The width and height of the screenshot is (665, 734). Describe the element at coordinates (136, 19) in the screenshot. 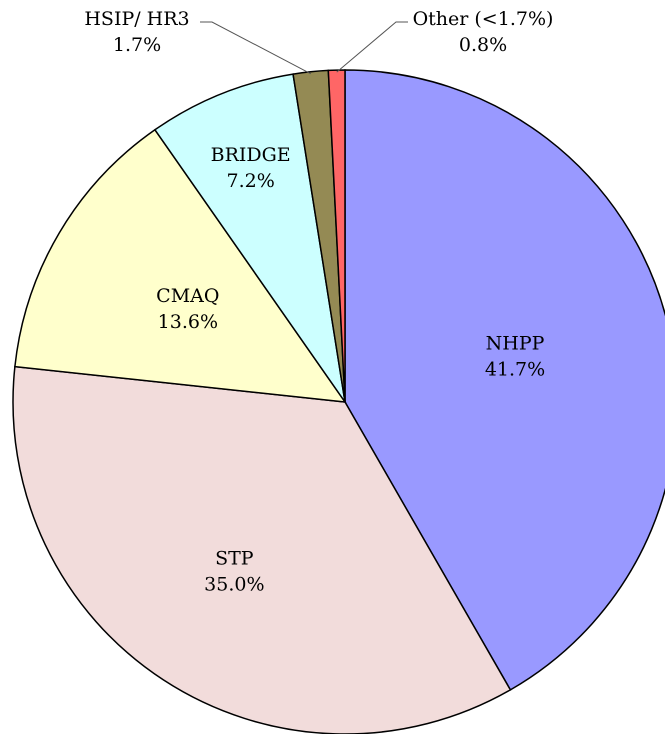

I see `slice-label: HSIP/ HR3` at that location.